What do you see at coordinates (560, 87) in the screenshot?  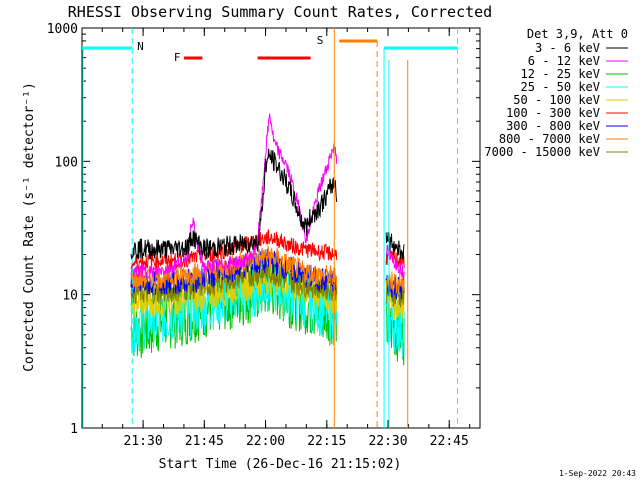 I see `legend-entry-label: 25 - 50 keV` at bounding box center [560, 87].